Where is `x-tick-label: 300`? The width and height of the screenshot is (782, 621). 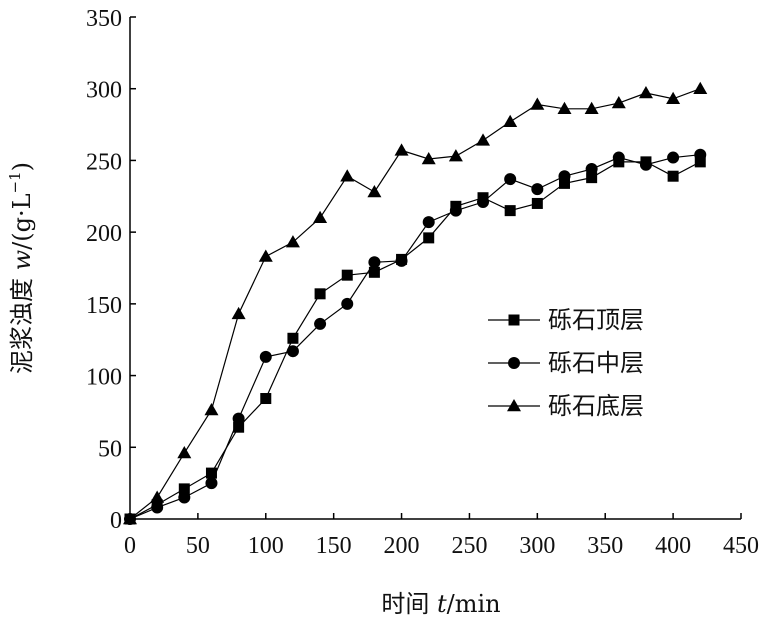
x-tick-label: 300 is located at coordinates (537, 546).